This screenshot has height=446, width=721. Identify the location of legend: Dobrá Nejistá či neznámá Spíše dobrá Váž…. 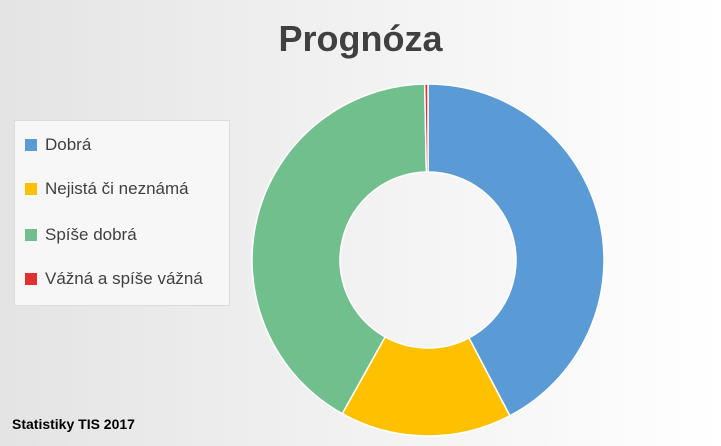
(122, 213).